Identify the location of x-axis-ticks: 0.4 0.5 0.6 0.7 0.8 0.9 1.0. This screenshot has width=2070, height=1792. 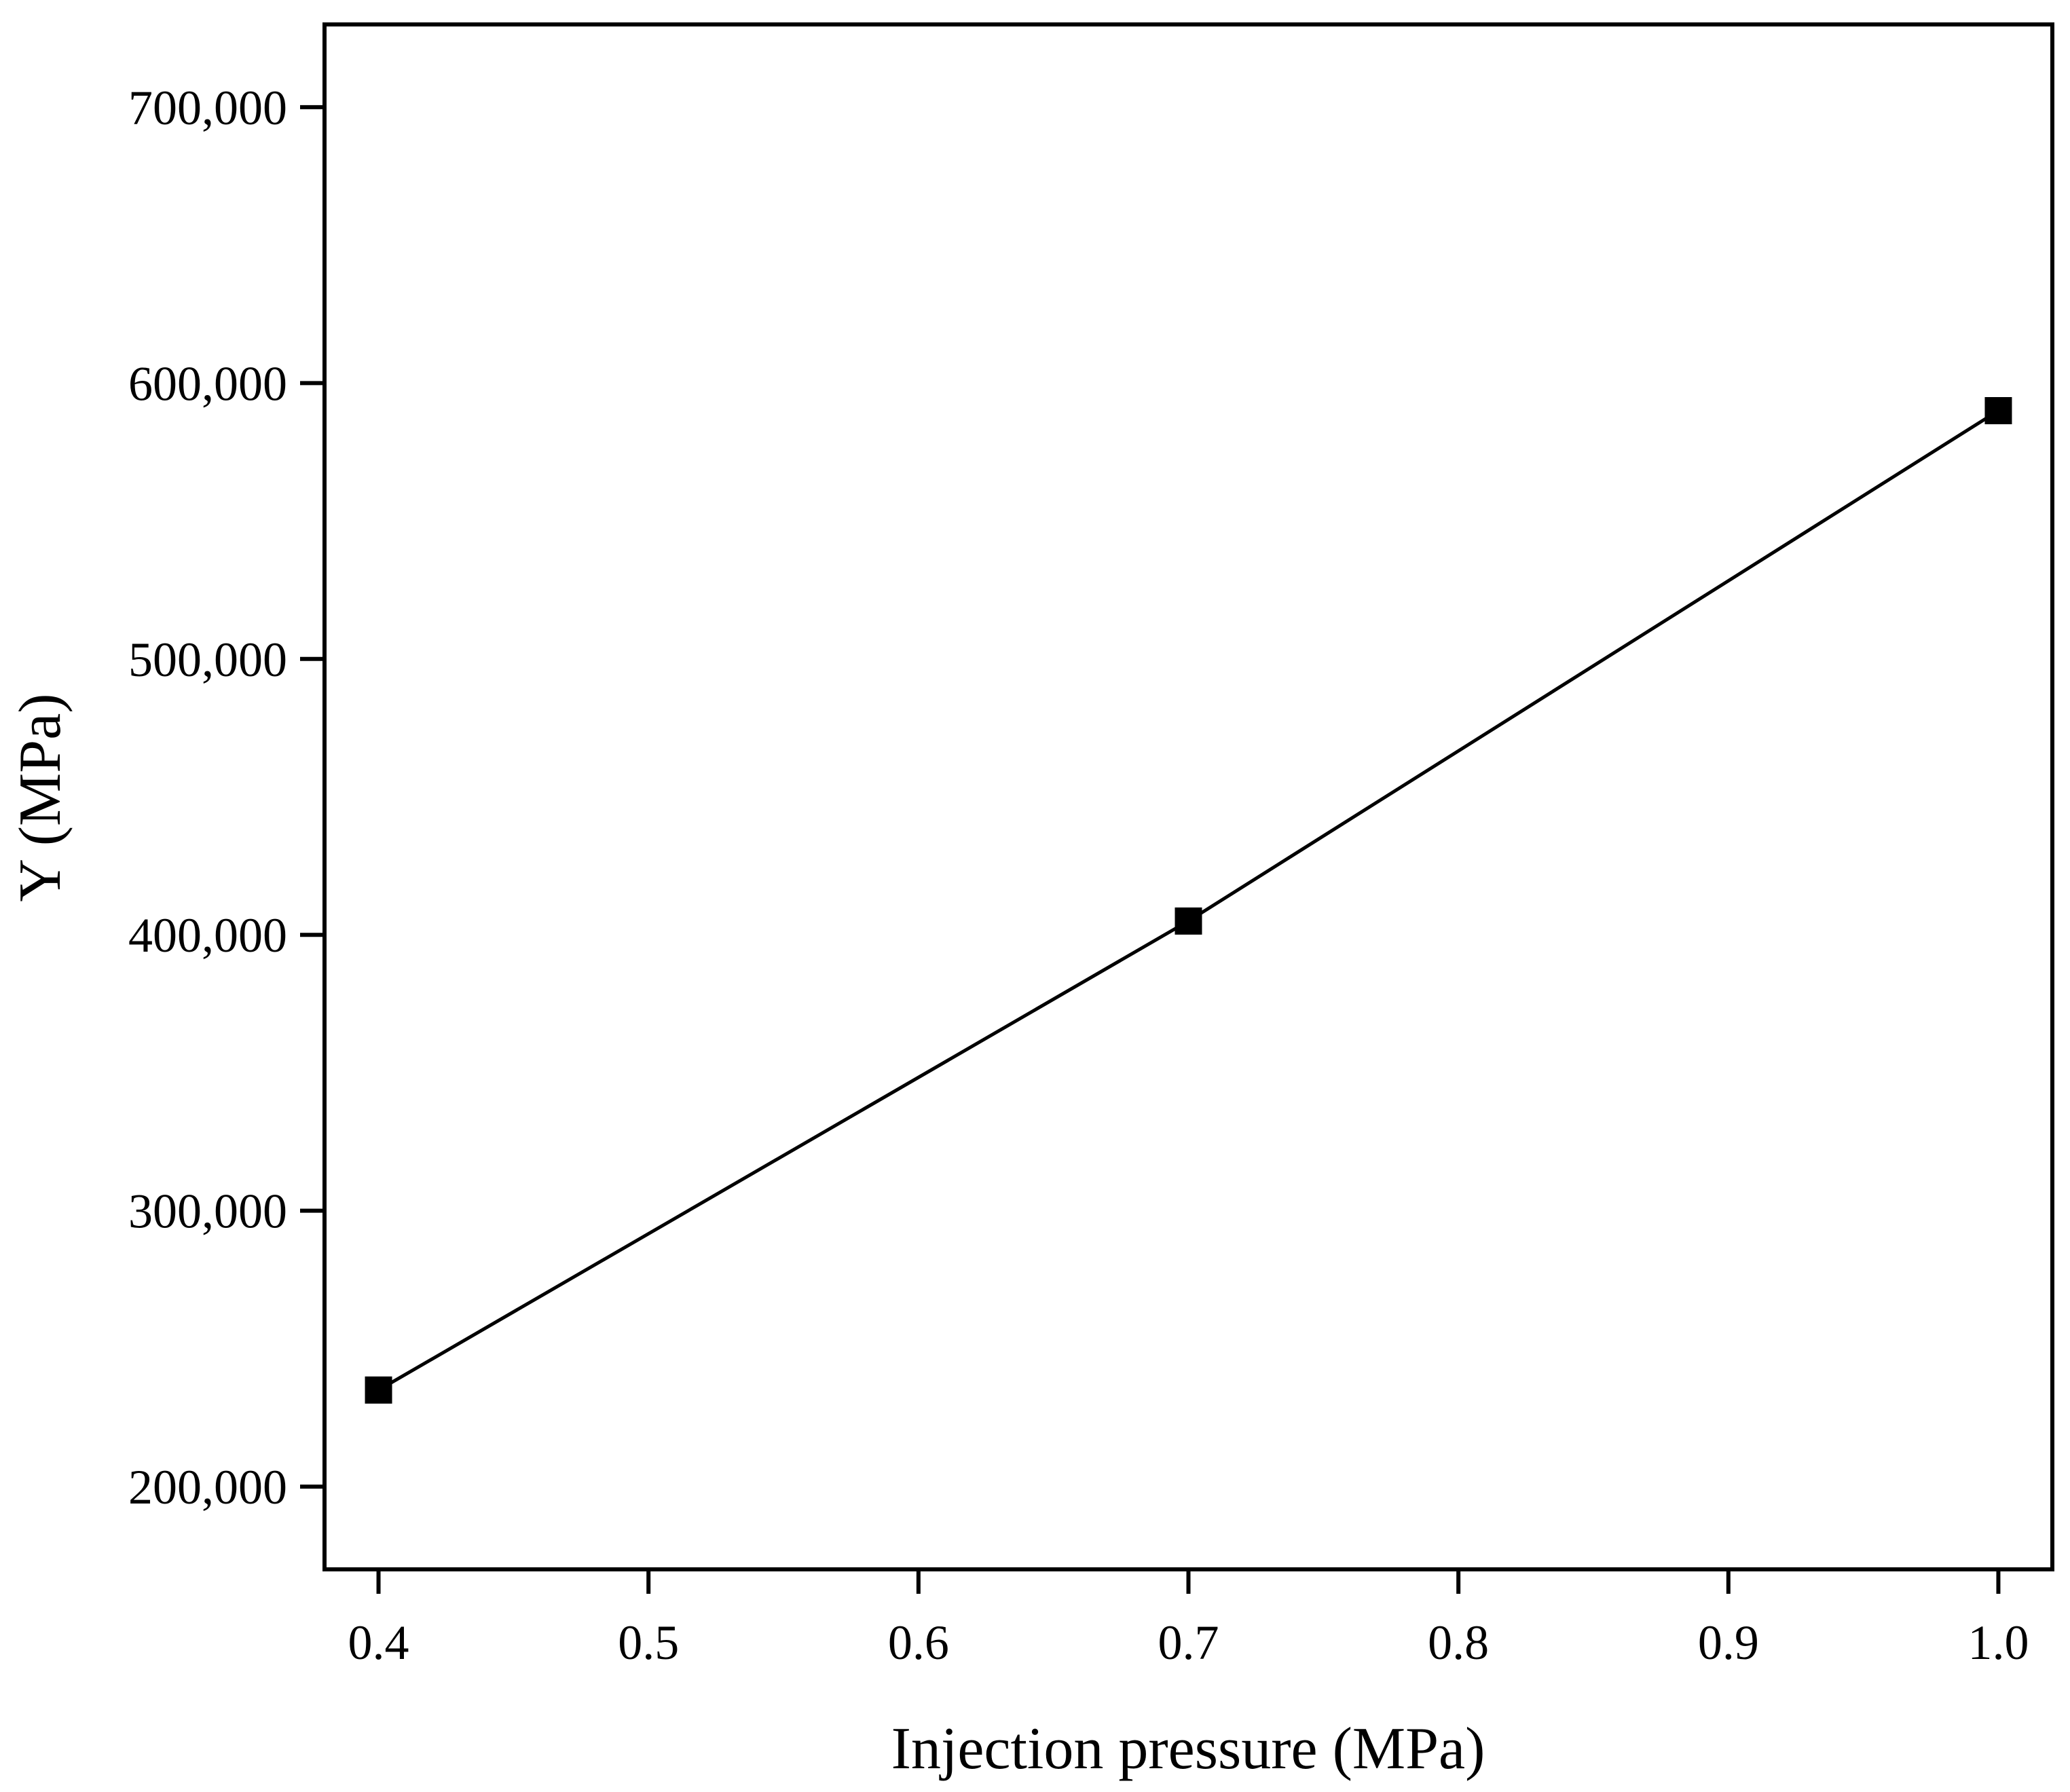
(1188, 1620).